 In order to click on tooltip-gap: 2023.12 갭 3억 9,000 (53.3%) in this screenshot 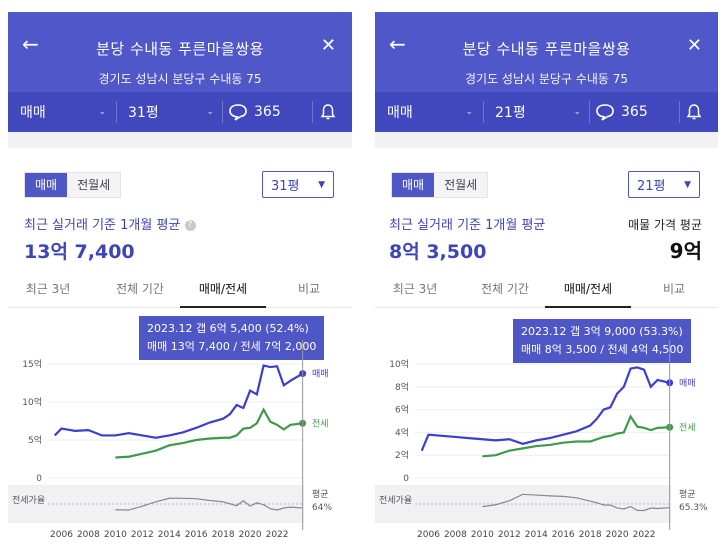, I will do `click(602, 332)`.